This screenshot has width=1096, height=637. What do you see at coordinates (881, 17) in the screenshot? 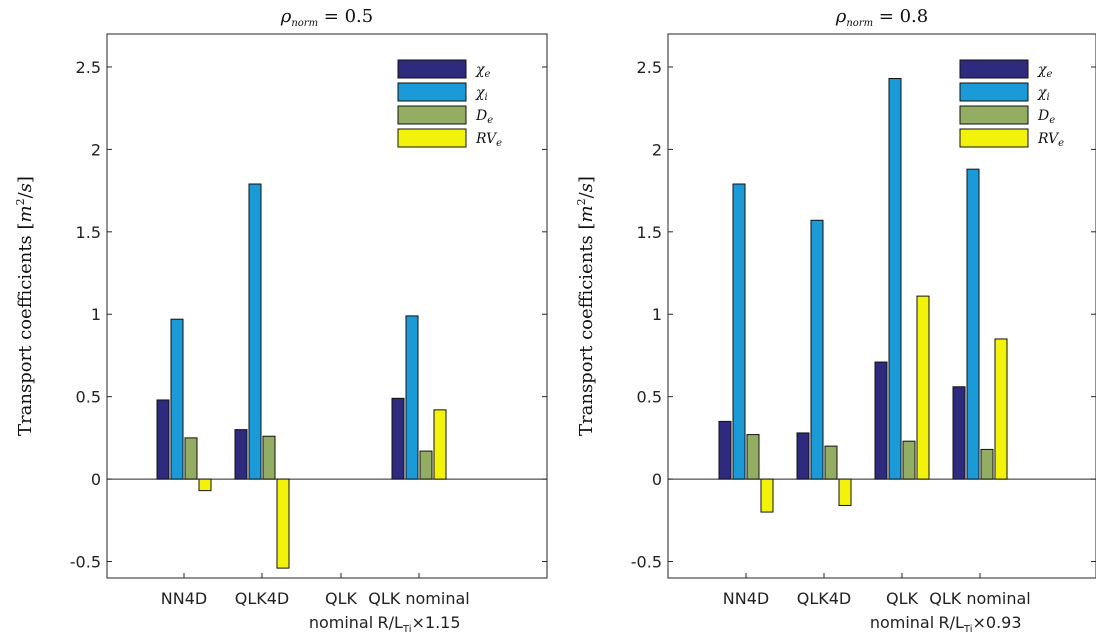
I see `chart-title: ρnorm = 0.8` at bounding box center [881, 17].